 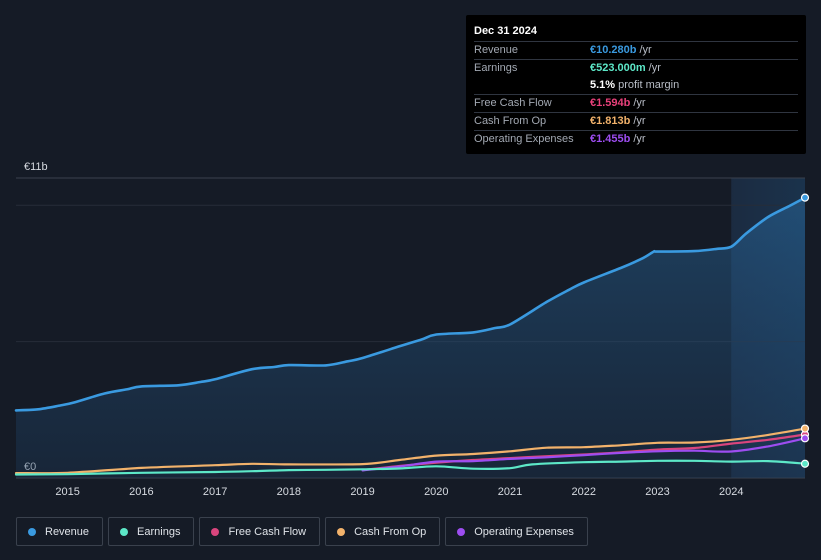 I want to click on tooltip-row-operating-expenses: Operating Expenses €1.455b /yr, so click(x=636, y=139).